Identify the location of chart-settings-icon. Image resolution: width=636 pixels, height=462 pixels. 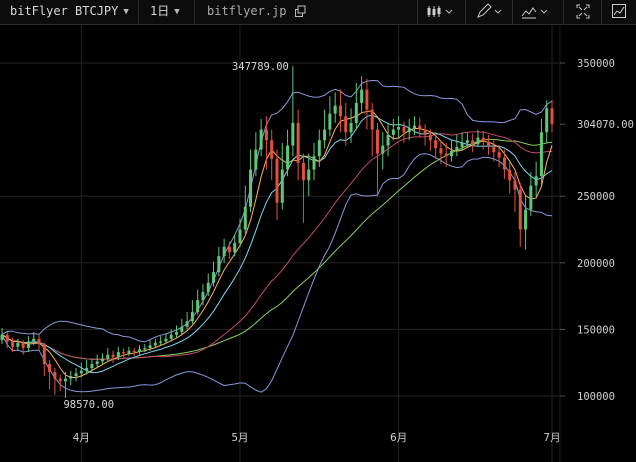
(619, 12).